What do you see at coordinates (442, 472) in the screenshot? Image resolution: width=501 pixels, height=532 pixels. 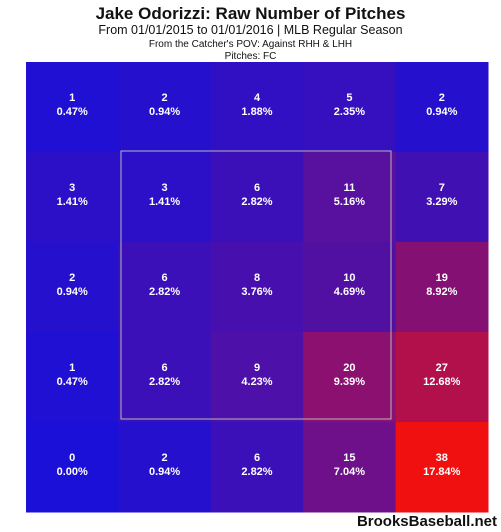 I see `cell-percent-r4-c4: 17.84%` at bounding box center [442, 472].